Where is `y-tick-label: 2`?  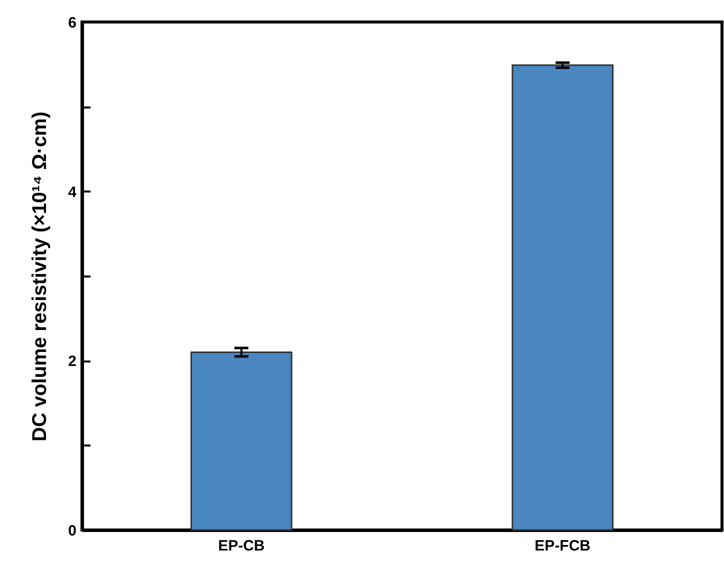
y-tick-label: 2 is located at coordinates (72, 361).